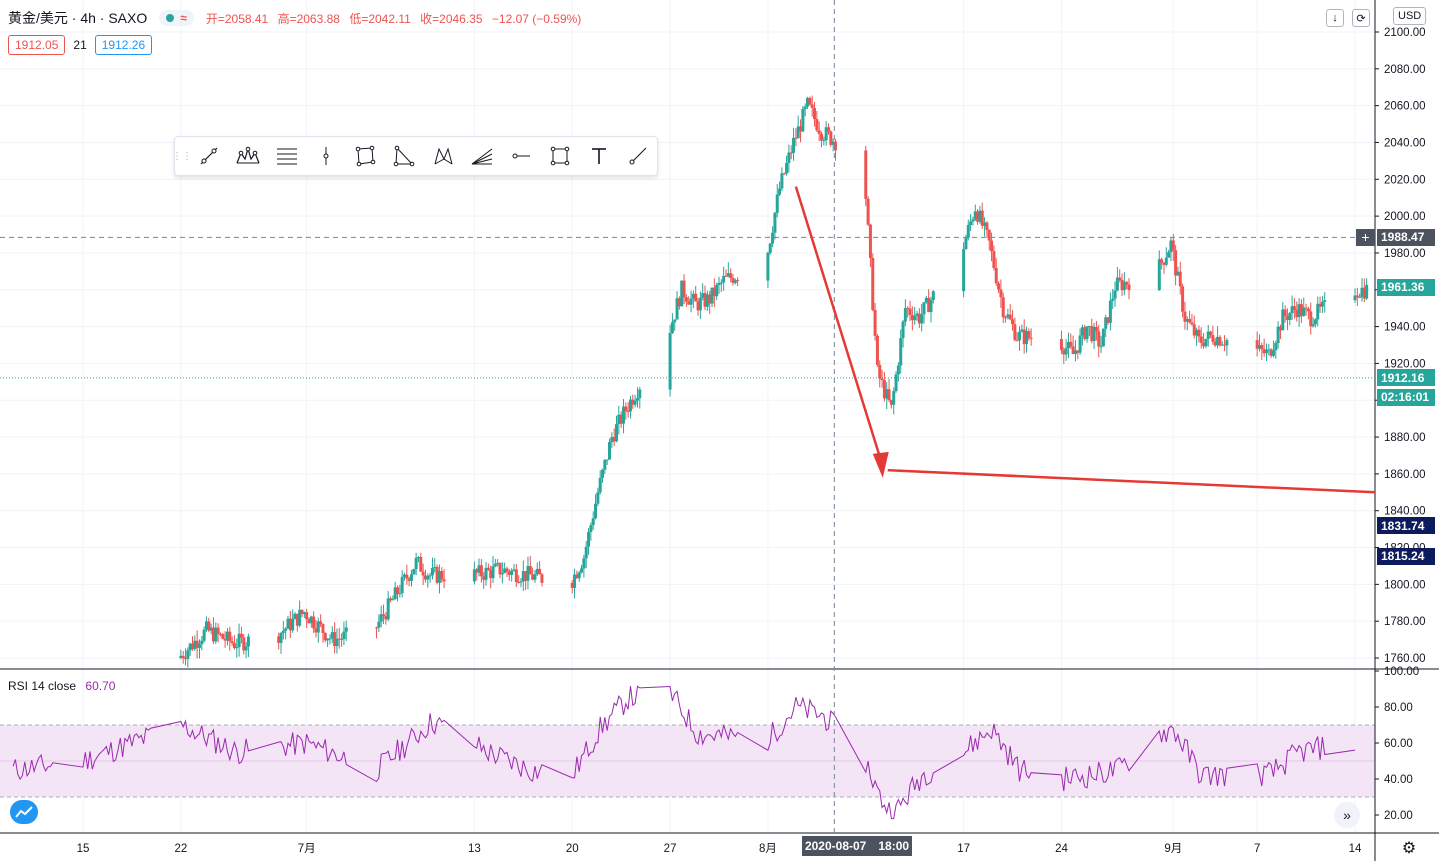 The width and height of the screenshot is (1439, 861). I want to click on text-icon, so click(598, 156).